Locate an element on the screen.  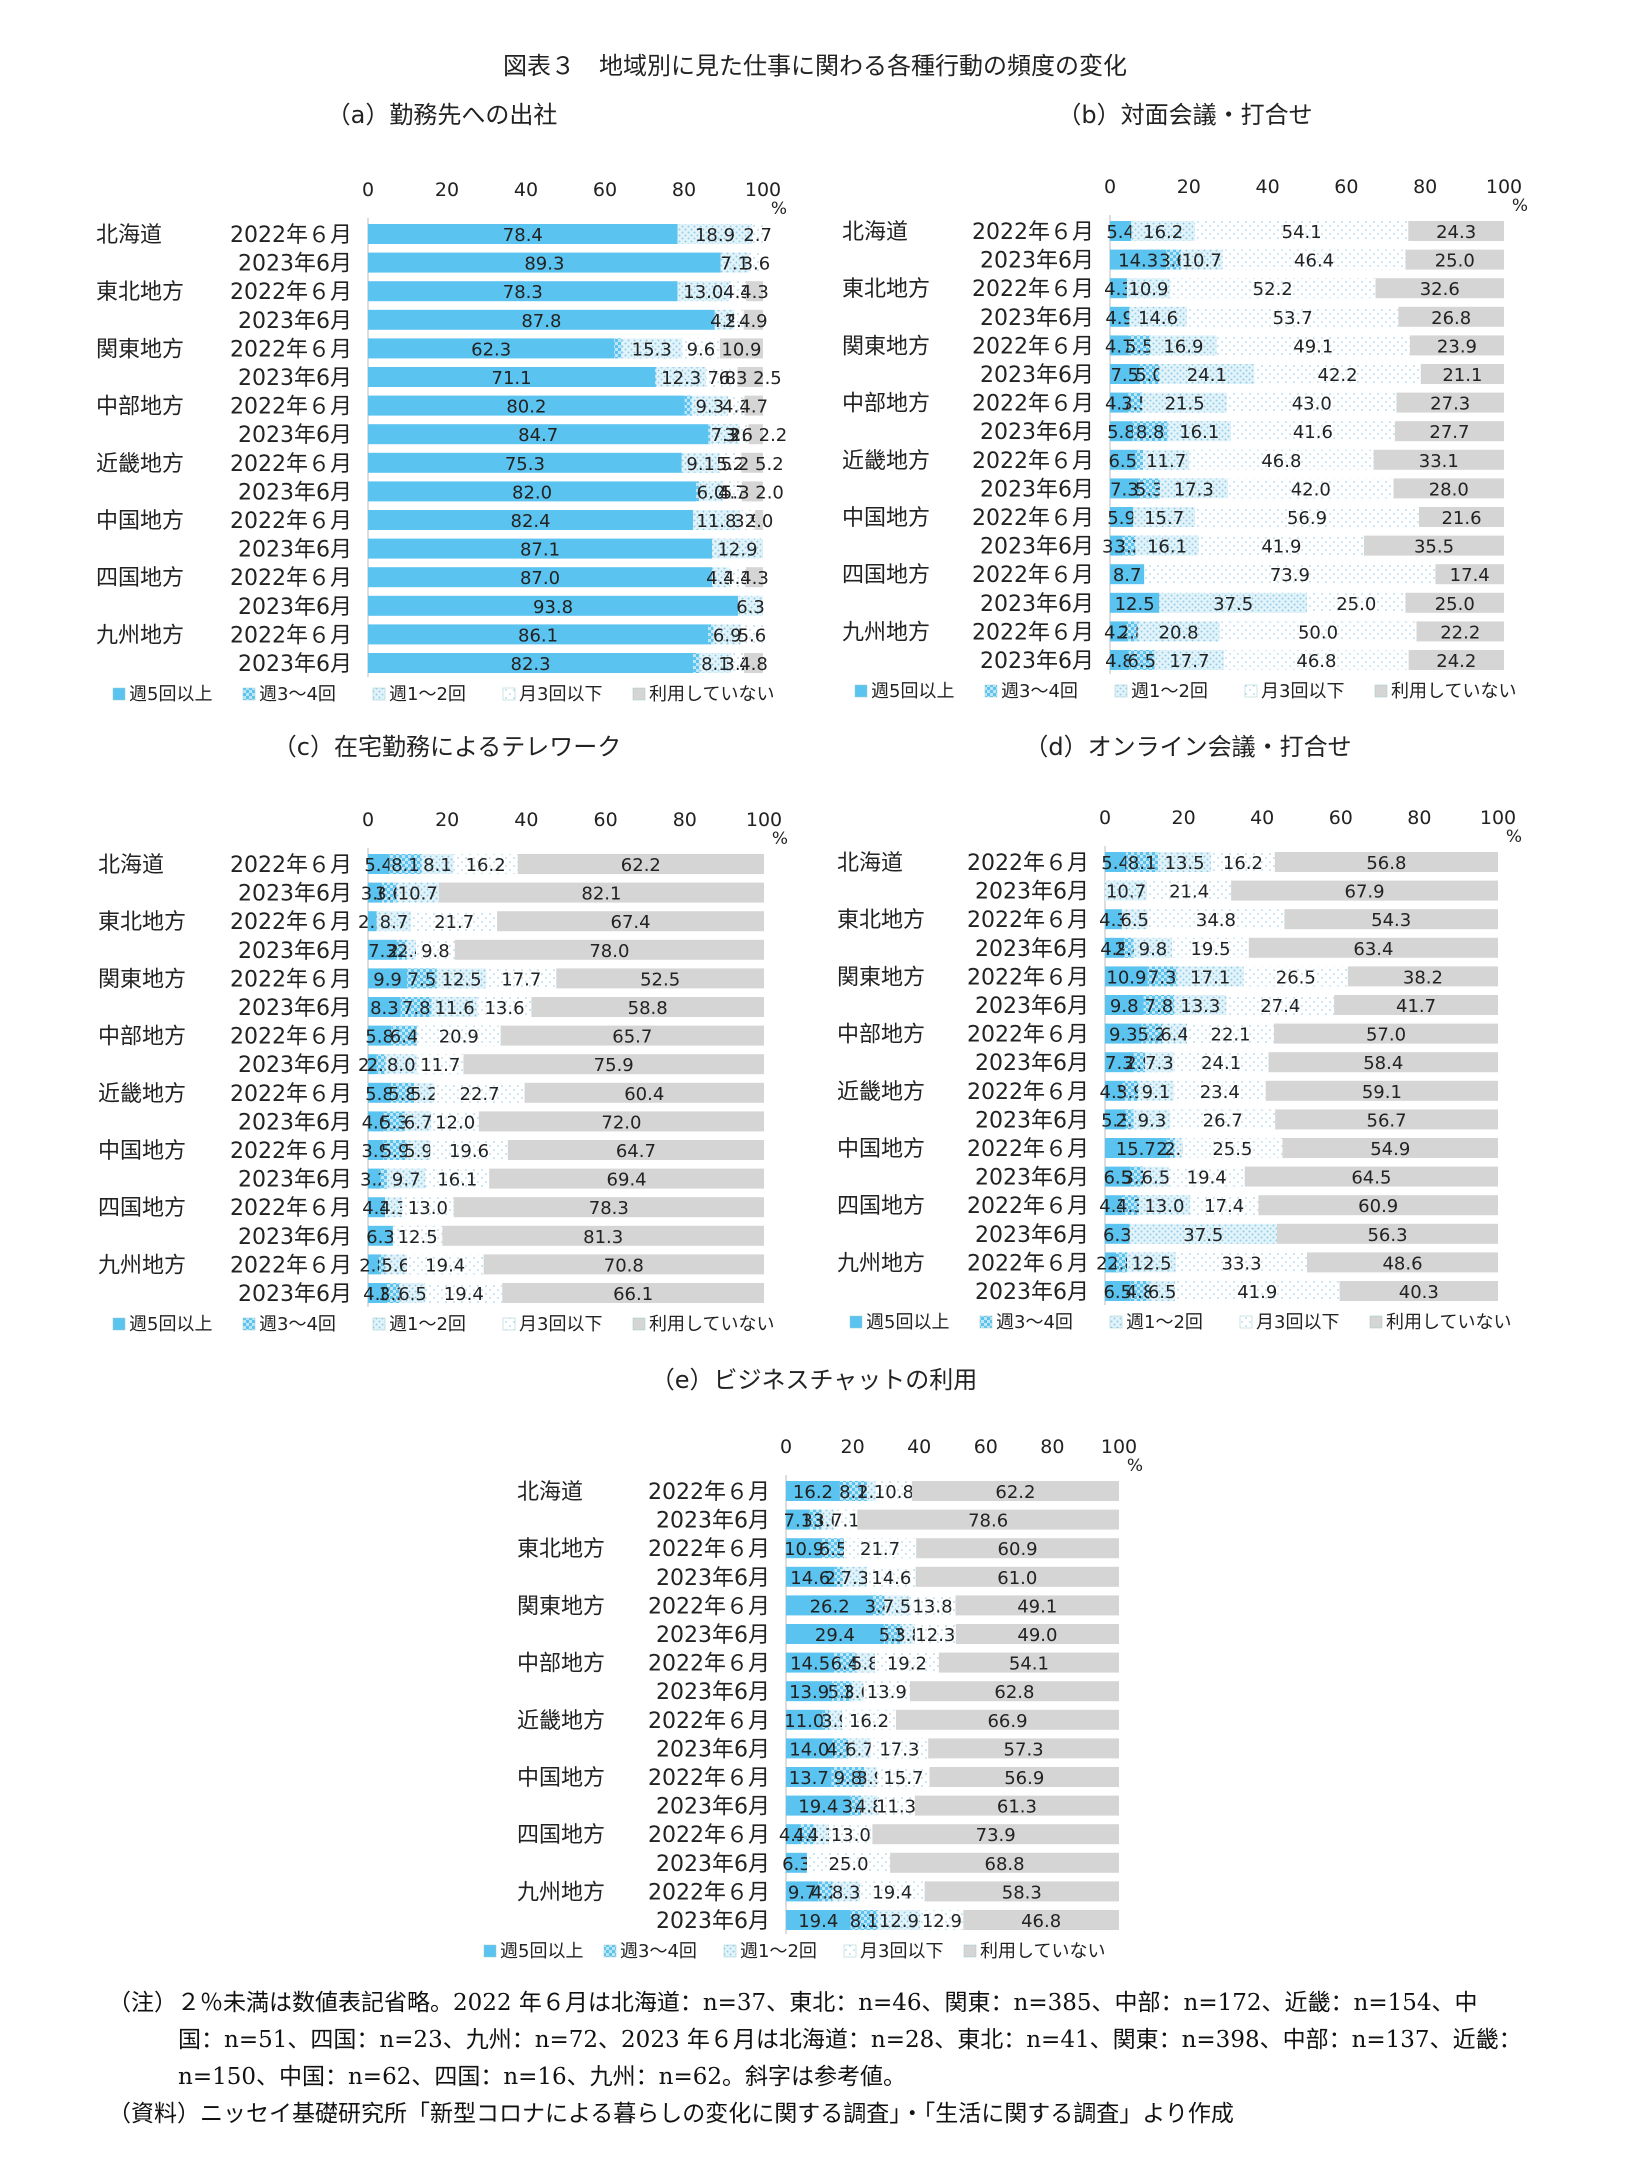
region-label: 中国地方 is located at coordinates (142, 1151).